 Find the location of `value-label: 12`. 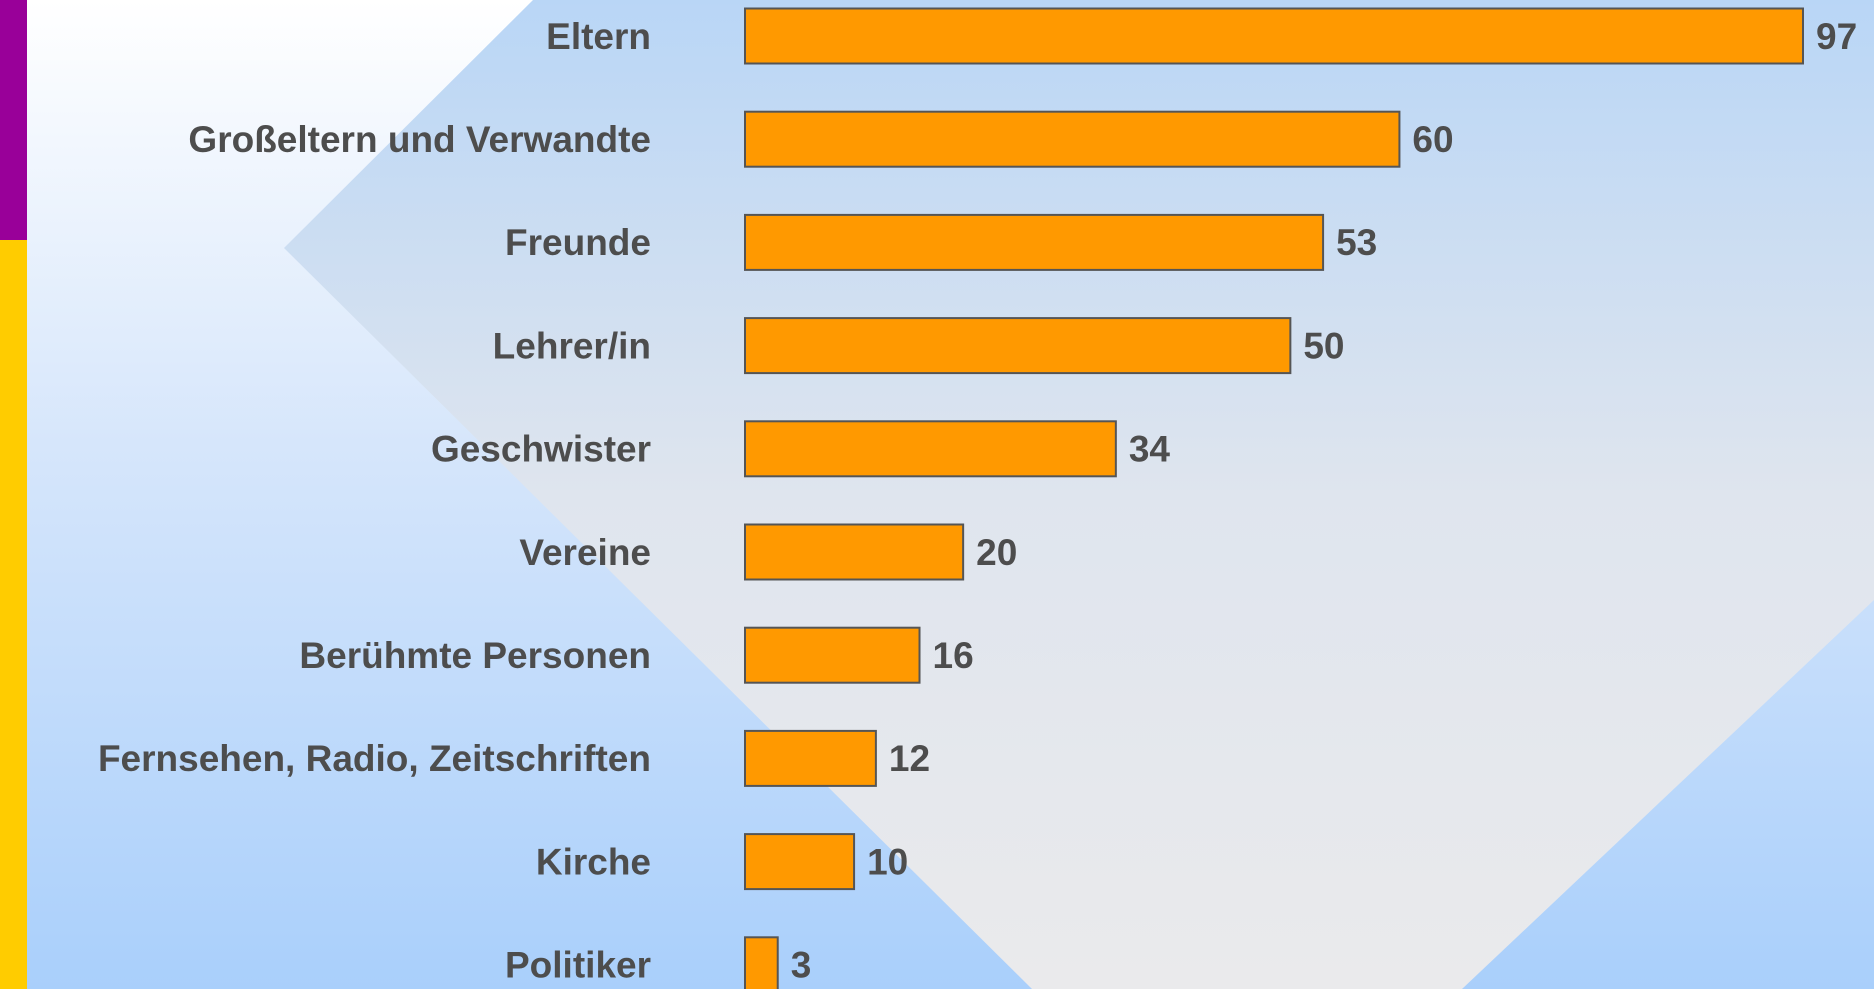

value-label: 12 is located at coordinates (909, 758).